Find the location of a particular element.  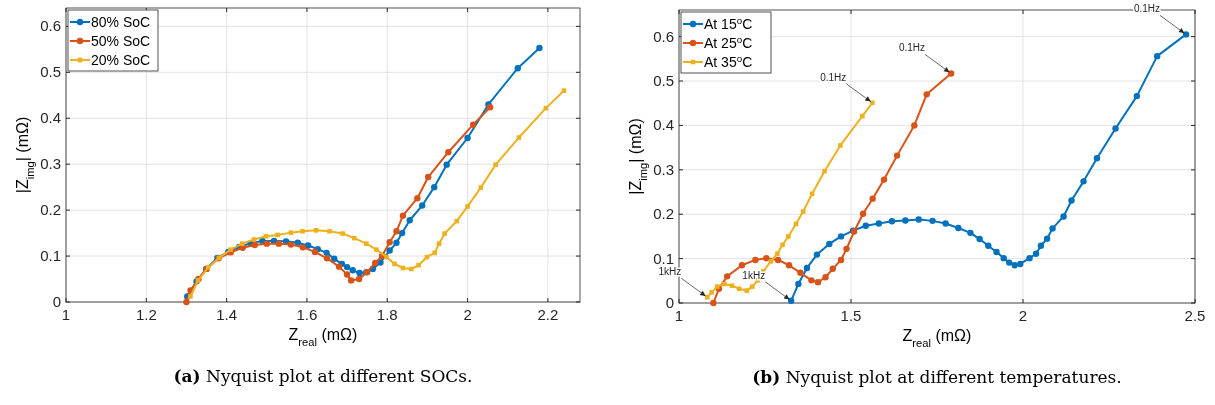

x-tick-label: 1.4 is located at coordinates (227, 314).